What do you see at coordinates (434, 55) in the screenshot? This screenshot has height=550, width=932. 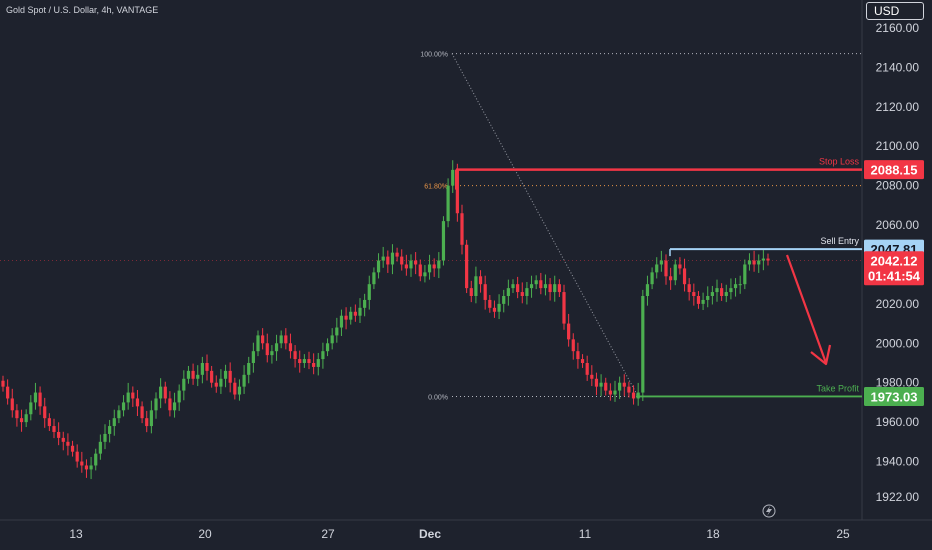 I see `fib-level-label: 100.00%` at bounding box center [434, 55].